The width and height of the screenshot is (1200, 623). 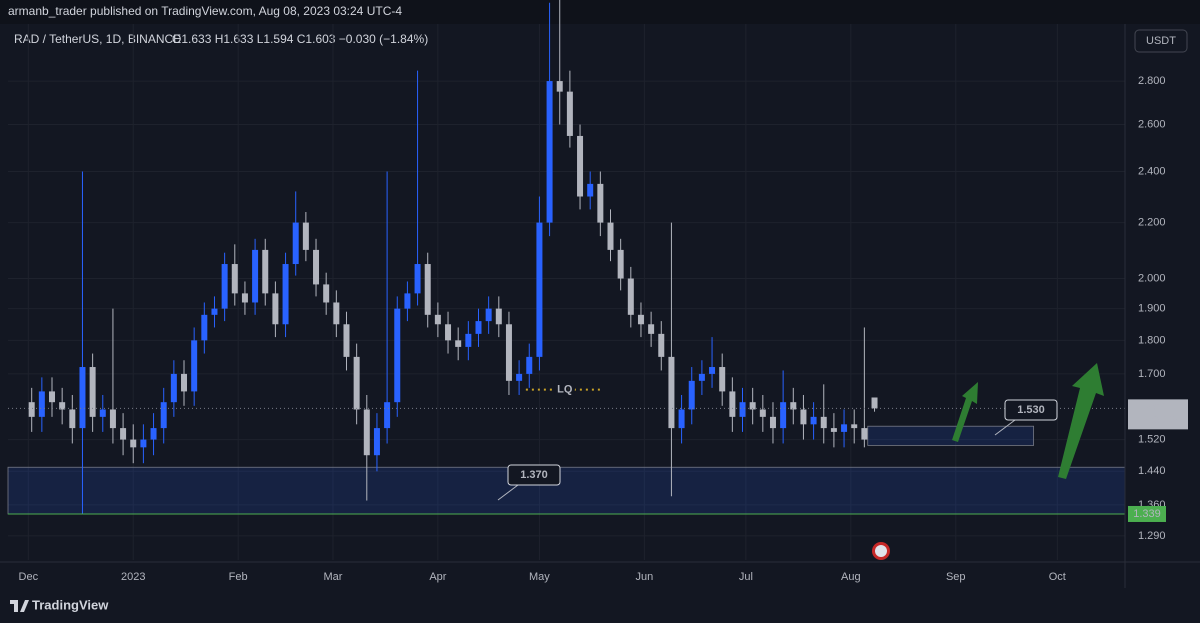 What do you see at coordinates (1152, 124) in the screenshot?
I see `y-tick-label: 2.600` at bounding box center [1152, 124].